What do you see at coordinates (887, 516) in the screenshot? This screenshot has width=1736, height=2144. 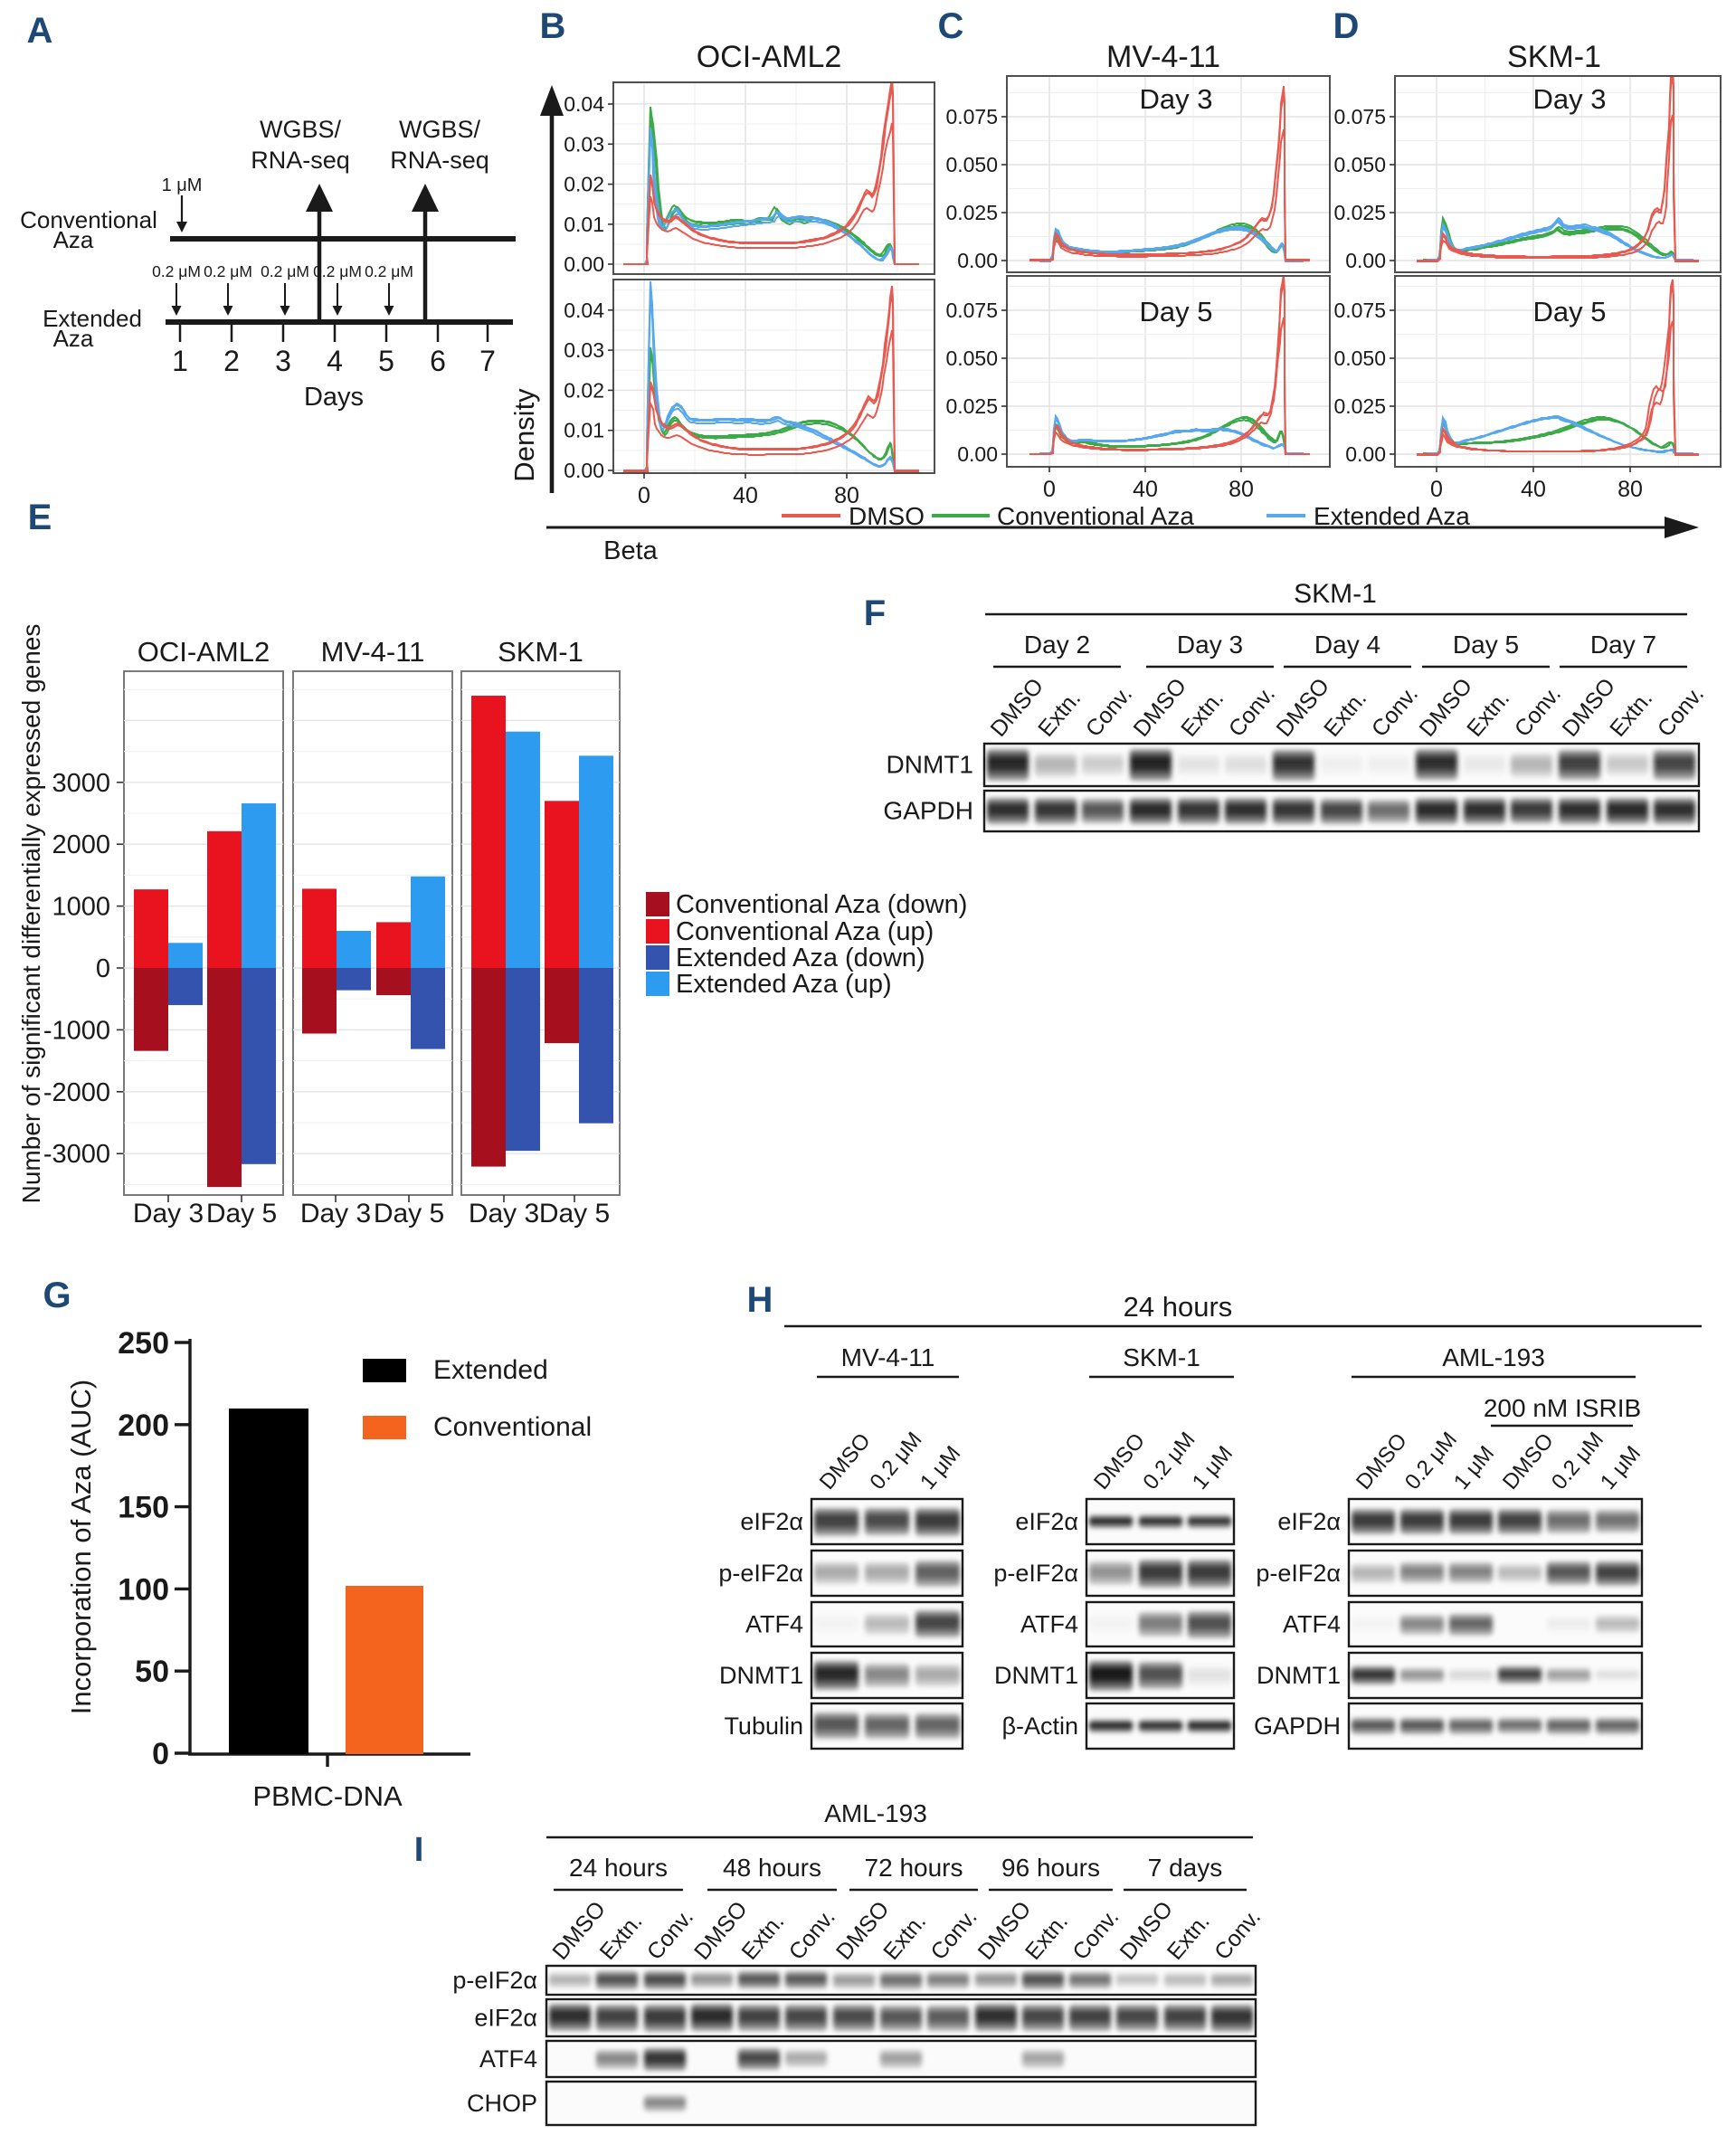 I see `svg-text: DMSO` at bounding box center [887, 516].